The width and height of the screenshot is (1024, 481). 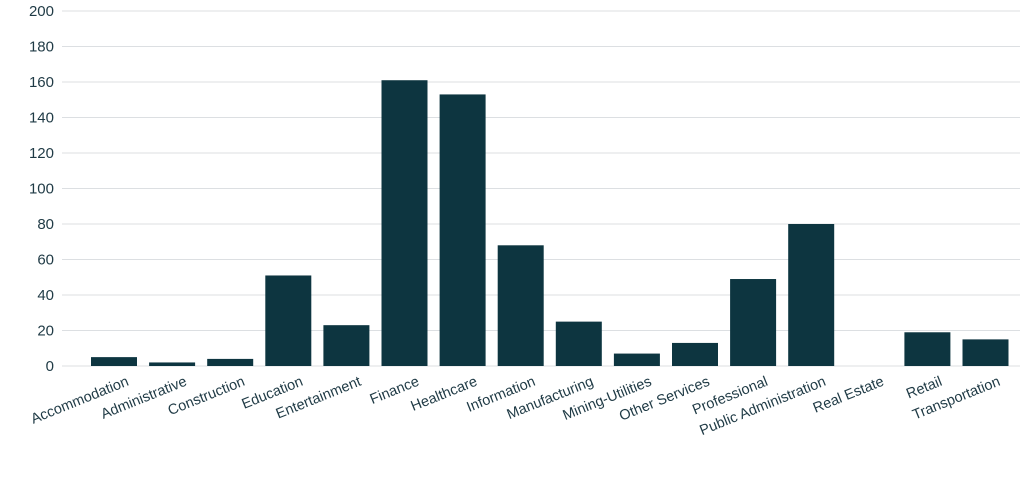 I want to click on y-tick-label: 160, so click(x=41, y=82).